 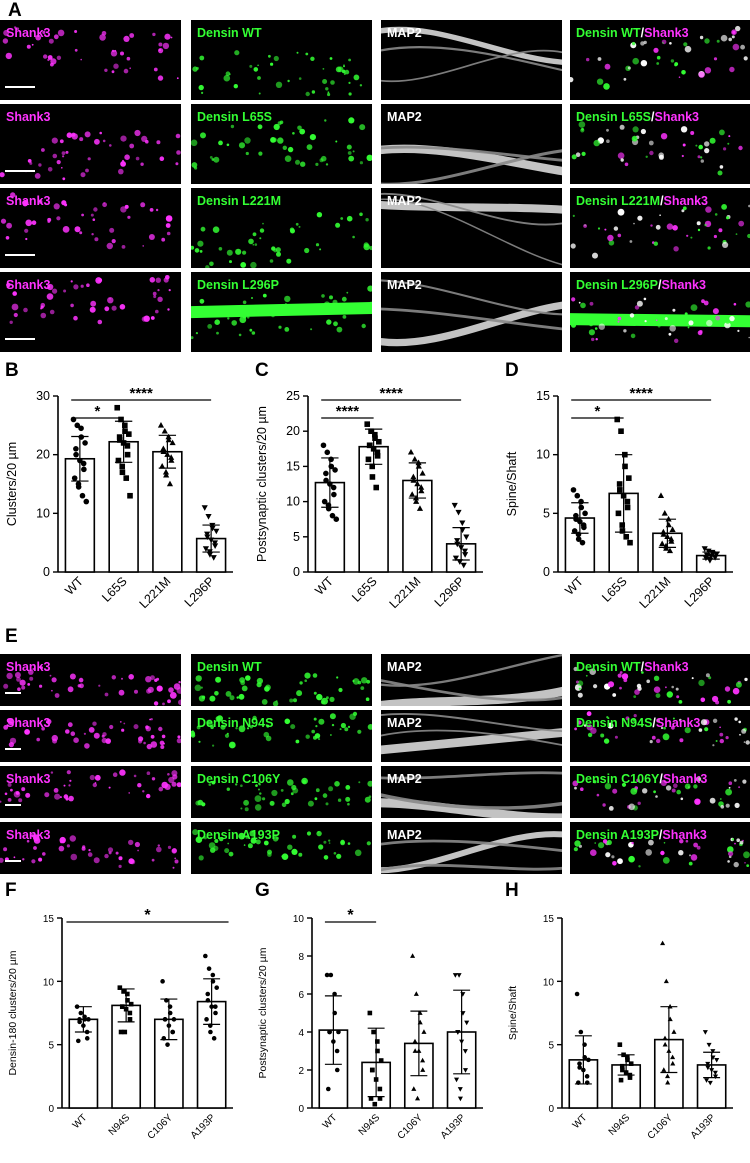 What do you see at coordinates (90, 228) in the screenshot?
I see `micrograph-a-row3-col1: Shank3` at bounding box center [90, 228].